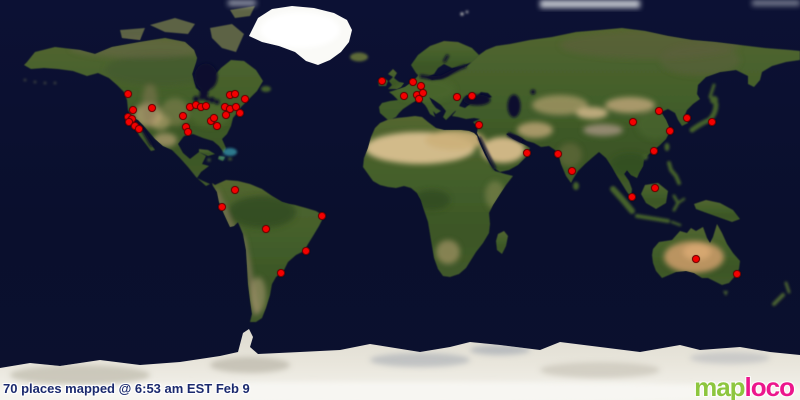 This screenshot has width=800, height=400. Describe the element at coordinates (126, 388) in the screenshot. I see `places-mapped-caption: 70 places mapped @ 6:53 am EST Feb 9` at that location.